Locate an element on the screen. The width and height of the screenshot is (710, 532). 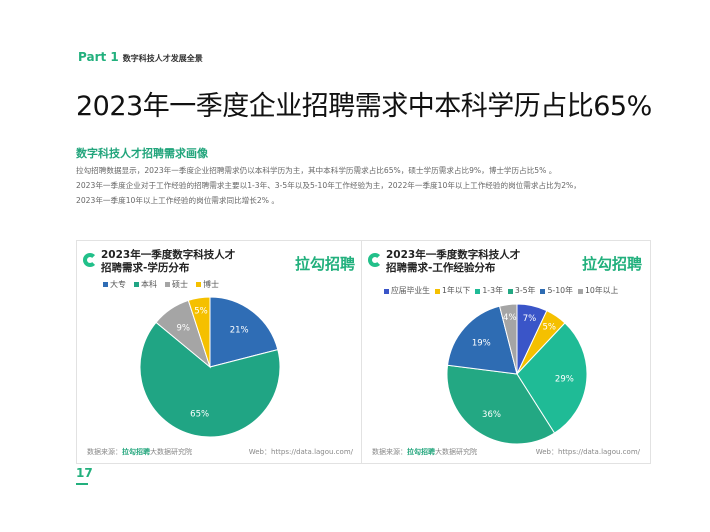
legend-item: 应届毕业生 is located at coordinates (407, 290).